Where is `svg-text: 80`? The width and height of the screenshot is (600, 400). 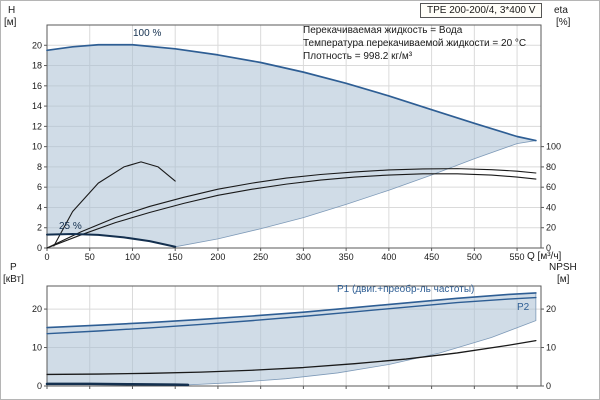 svg-text: 80 is located at coordinates (551, 167).